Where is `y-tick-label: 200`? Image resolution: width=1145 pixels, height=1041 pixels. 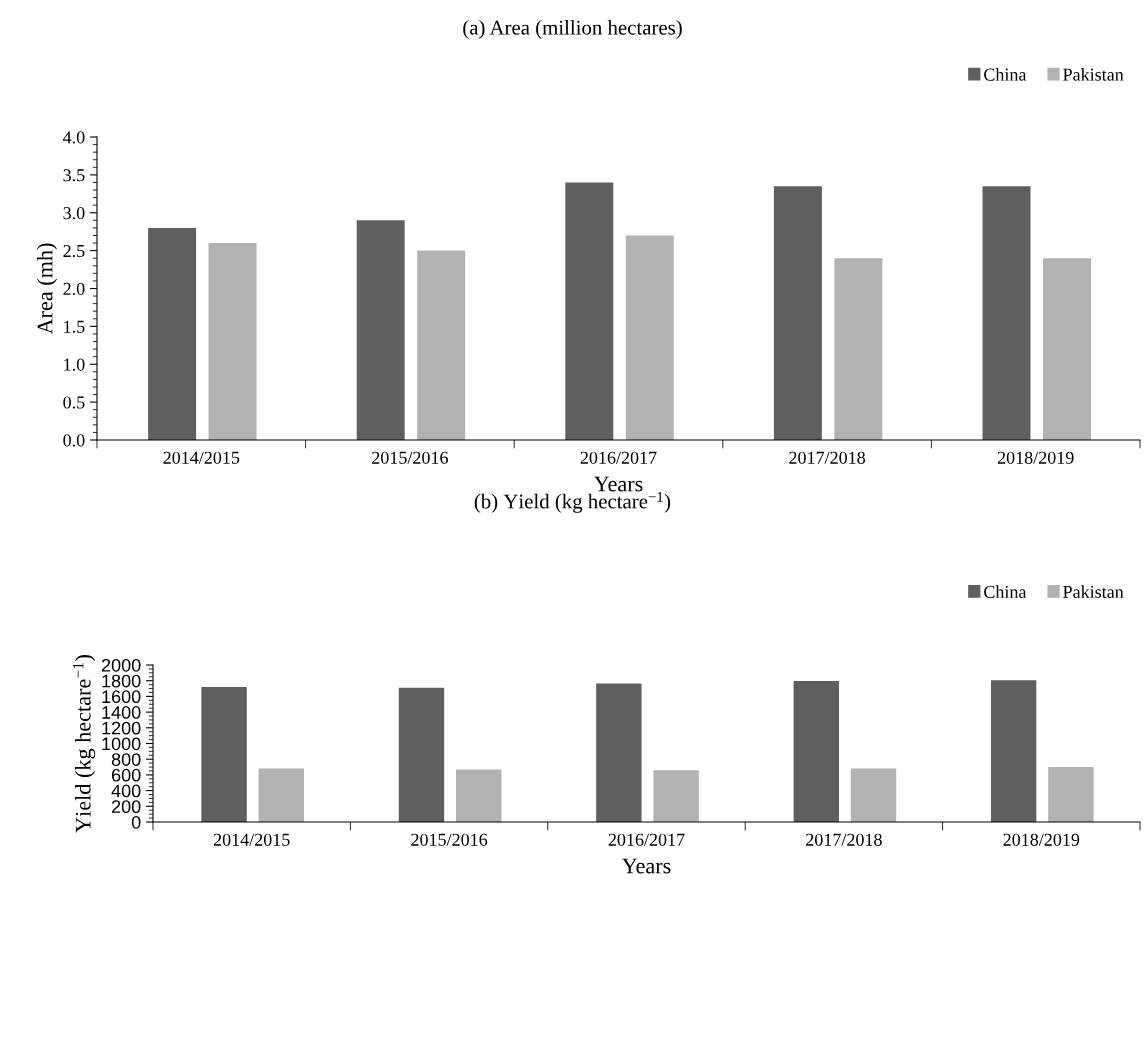 y-tick-label: 200 is located at coordinates (126, 807).